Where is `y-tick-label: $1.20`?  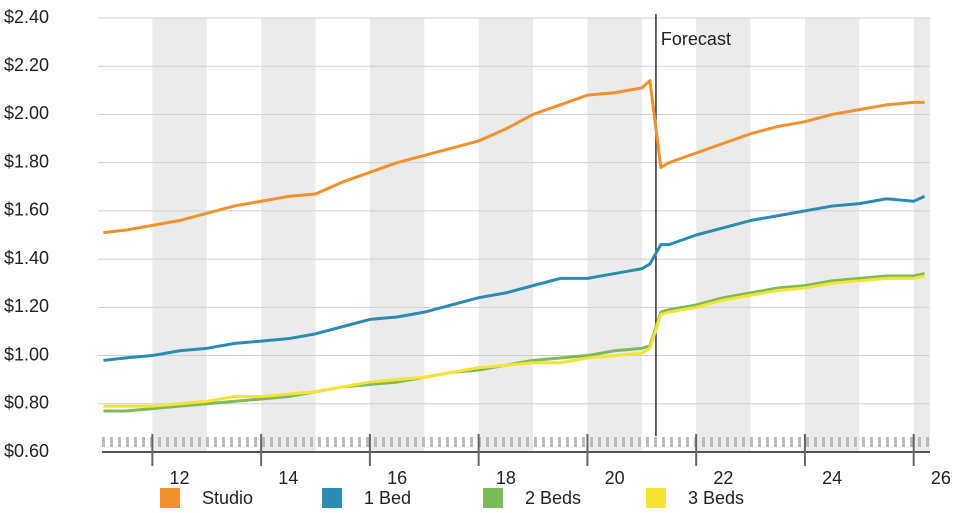 y-tick-label: $1.20 is located at coordinates (26, 306).